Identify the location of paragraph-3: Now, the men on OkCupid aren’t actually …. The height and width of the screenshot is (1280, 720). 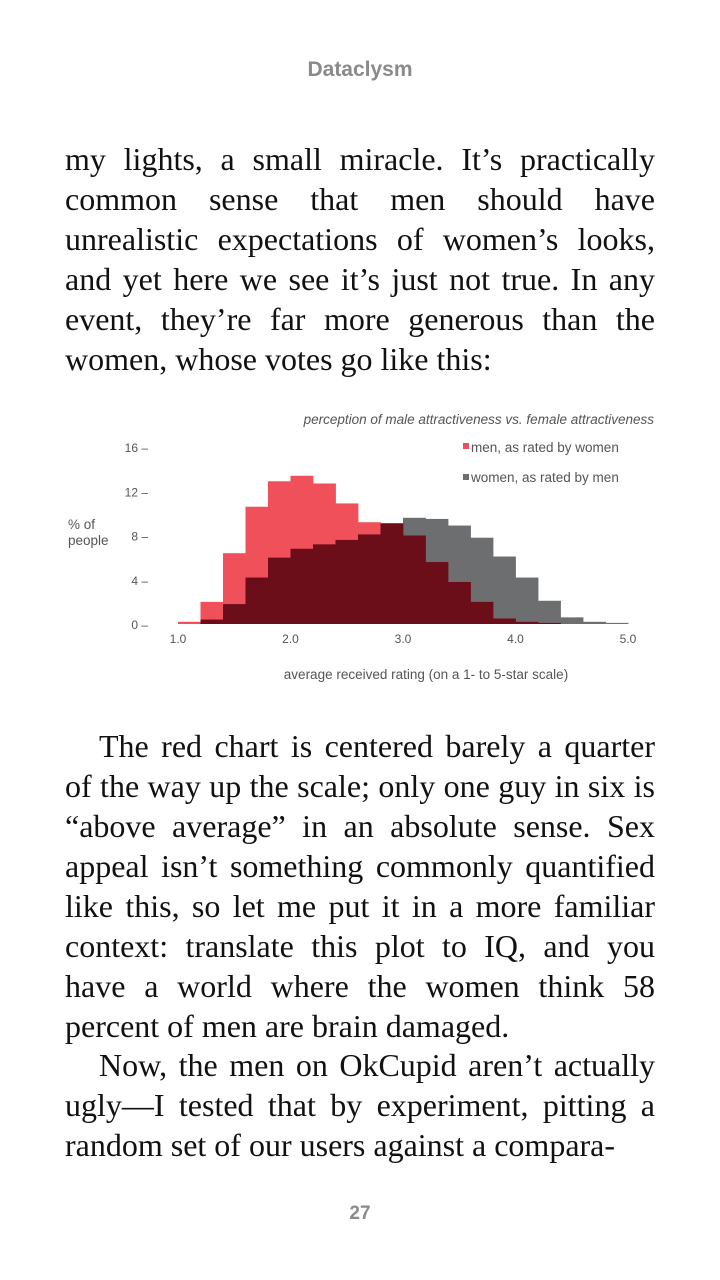
(360, 1105).